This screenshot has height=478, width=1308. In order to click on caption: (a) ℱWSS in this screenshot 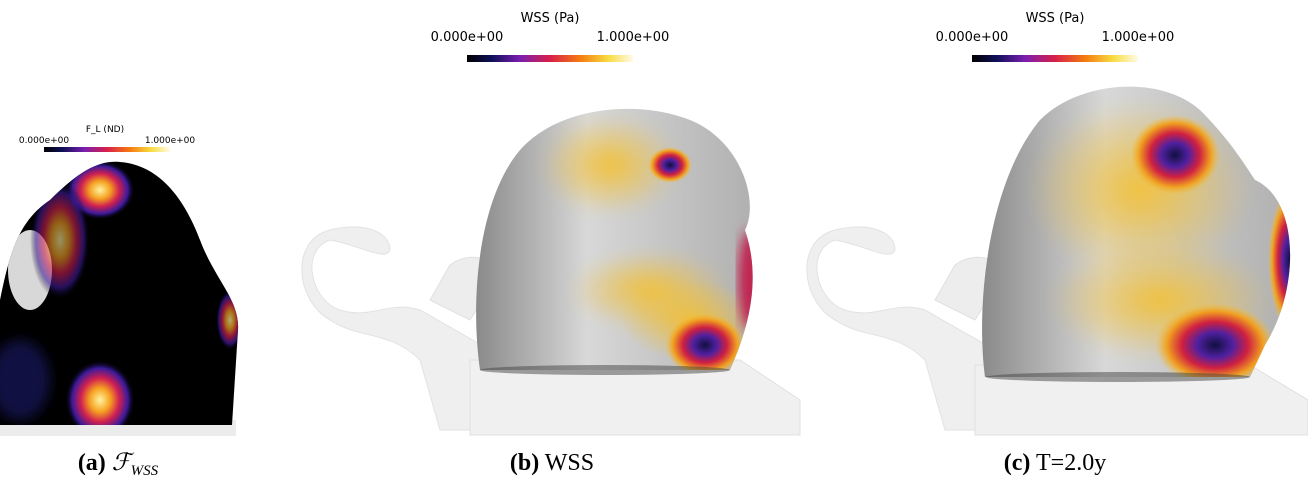, I will do `click(118, 464)`.